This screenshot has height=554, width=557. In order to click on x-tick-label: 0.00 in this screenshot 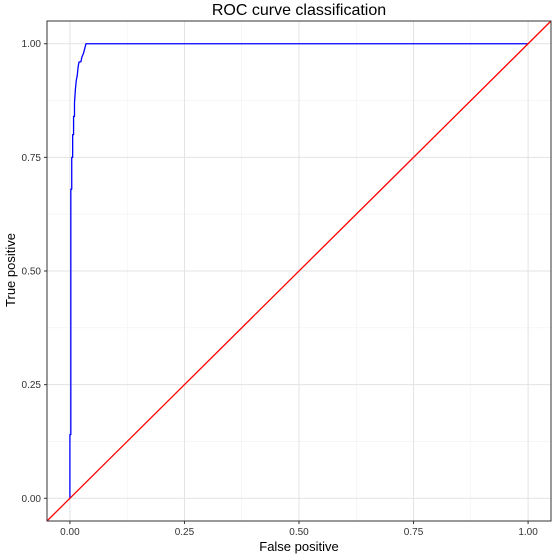, I will do `click(70, 532)`.